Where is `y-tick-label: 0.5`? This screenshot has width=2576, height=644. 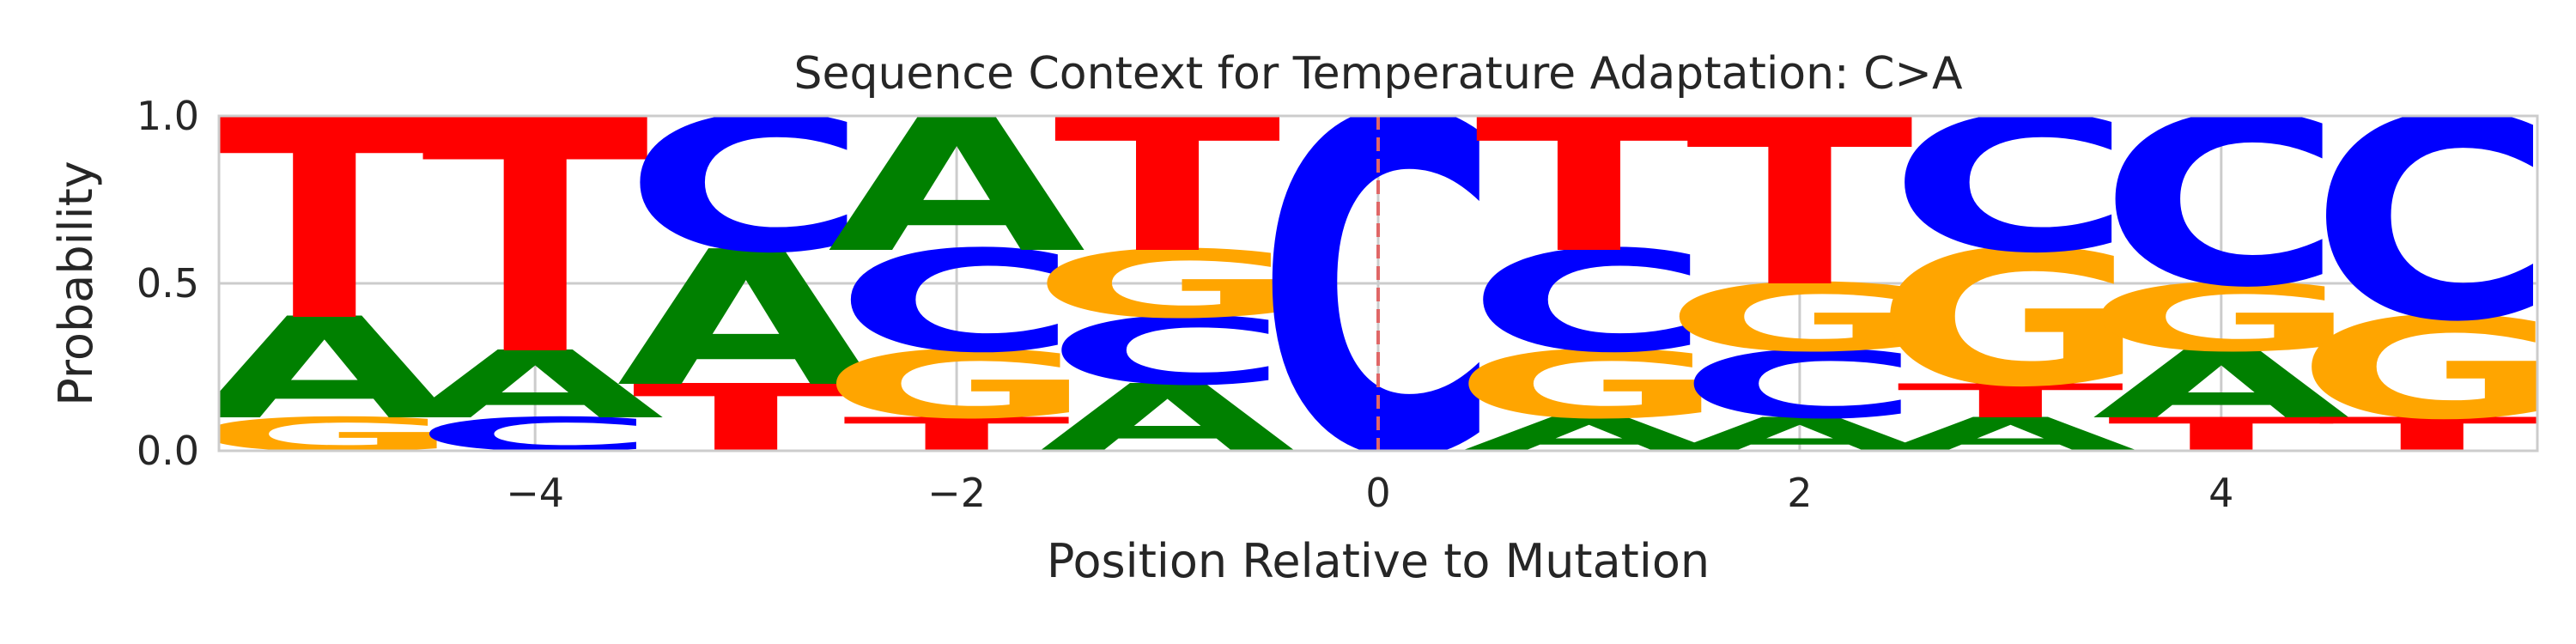
y-tick-label: 0.5 is located at coordinates (168, 283).